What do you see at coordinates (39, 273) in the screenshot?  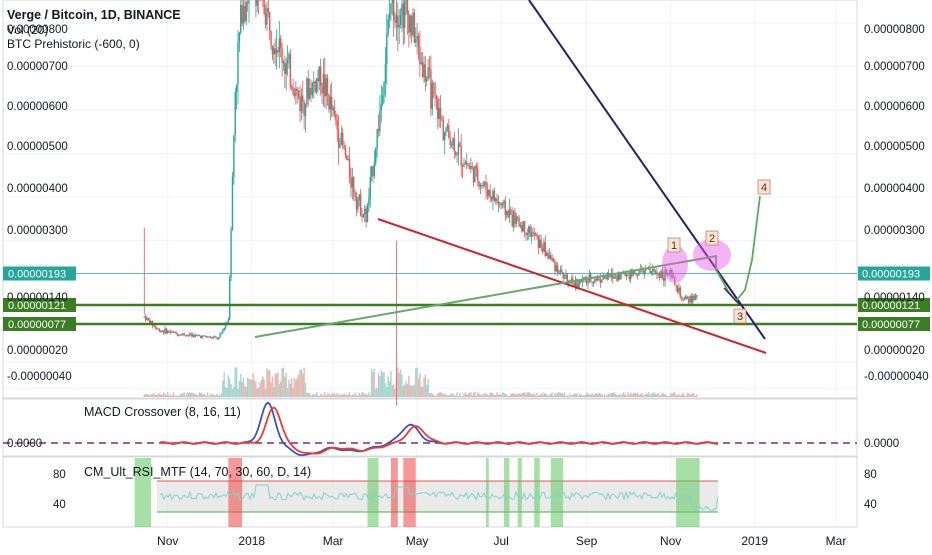 I see `current-price-left-tag` at bounding box center [39, 273].